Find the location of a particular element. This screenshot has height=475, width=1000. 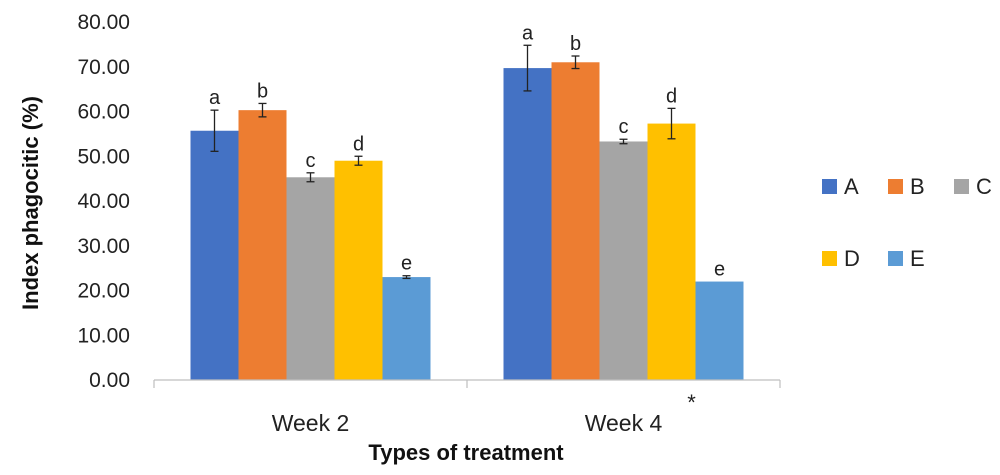

legend-label: B is located at coordinates (917, 186).